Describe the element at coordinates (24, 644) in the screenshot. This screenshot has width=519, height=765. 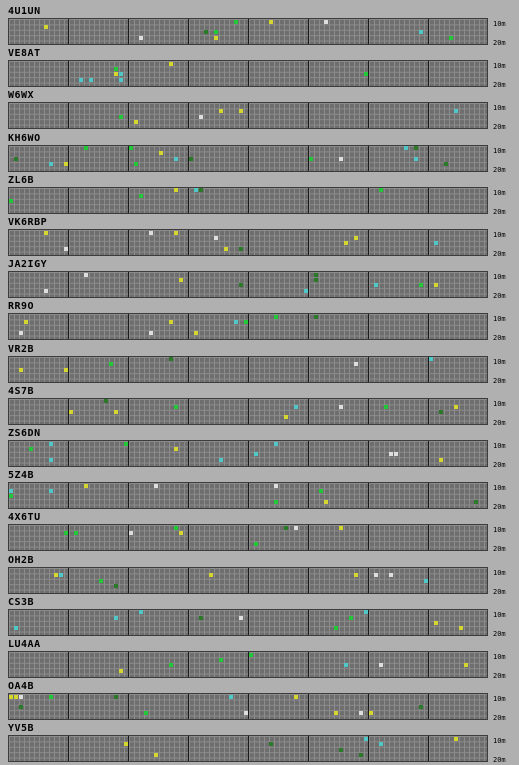
I see `station-callsign: LU4AA` at that location.